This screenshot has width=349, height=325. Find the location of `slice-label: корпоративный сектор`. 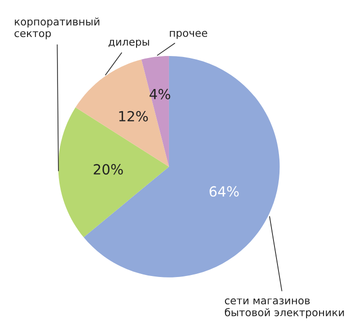

slice-label: корпоративный сектор is located at coordinates (57, 28).